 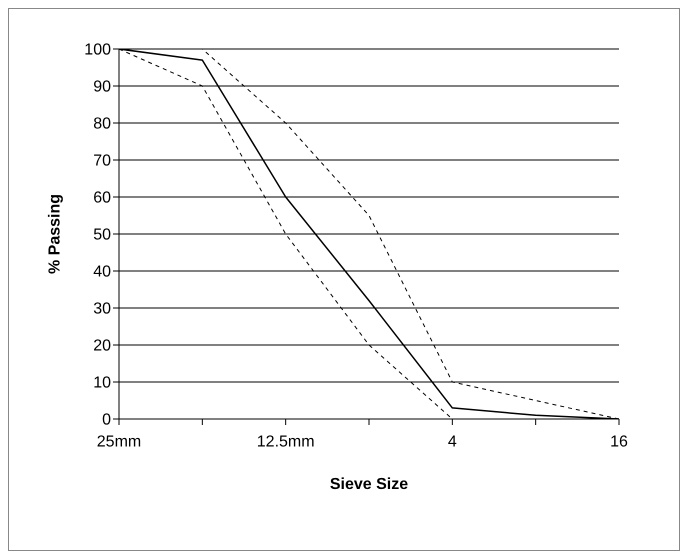 What do you see at coordinates (102, 346) in the screenshot?
I see `y-tick-label: 20` at bounding box center [102, 346].